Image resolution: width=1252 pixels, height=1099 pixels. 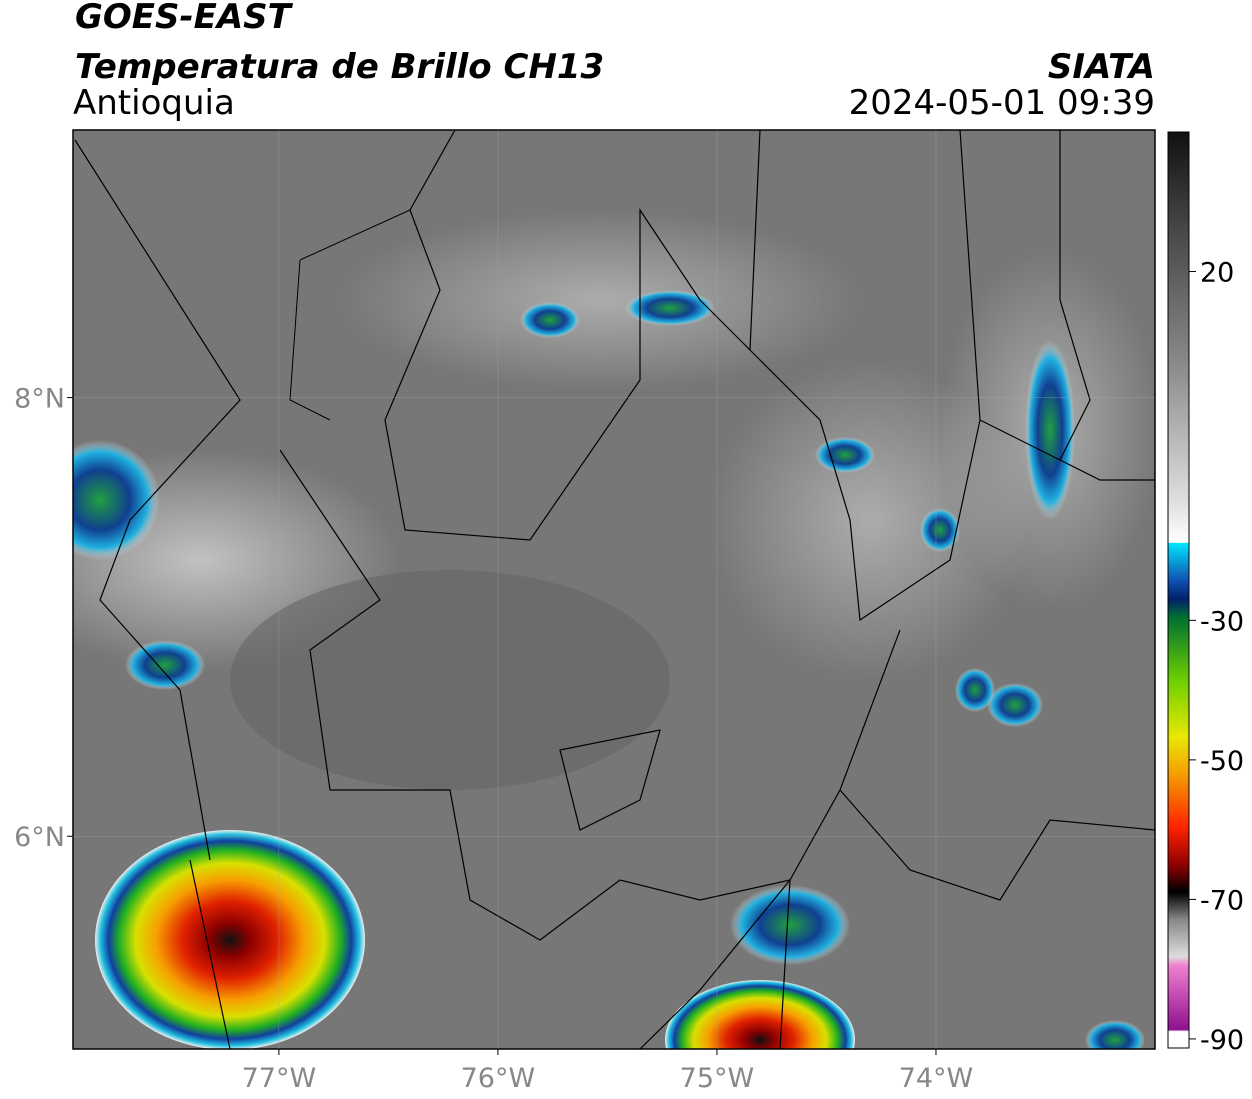 What do you see at coordinates (1222, 761) in the screenshot?
I see `colorbar-tick-label: -50` at bounding box center [1222, 761].